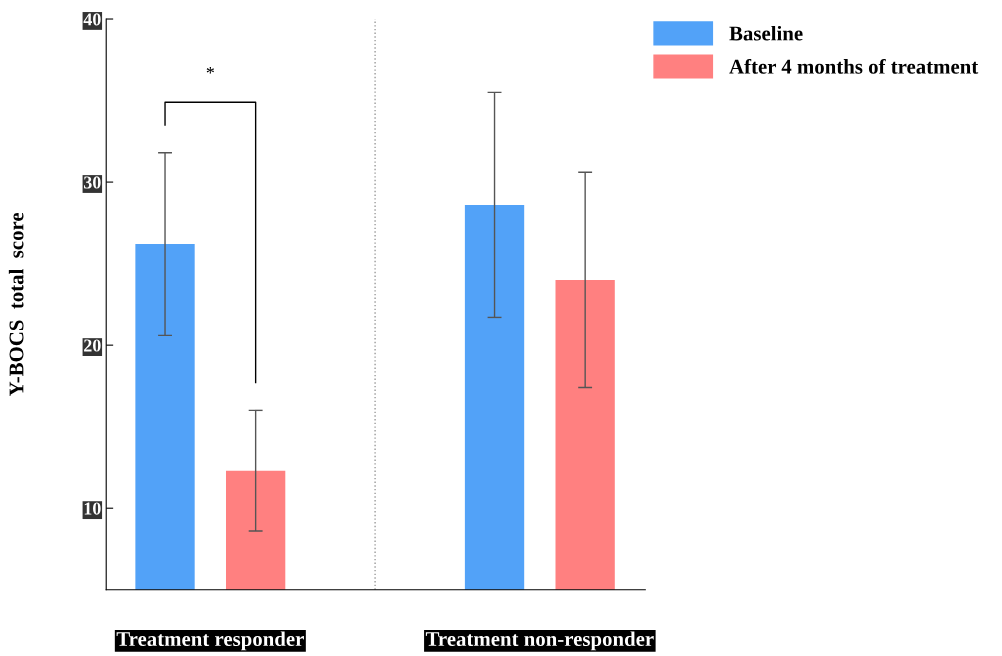 Image resolution: width=1002 pixels, height=656 pixels. Describe the element at coordinates (210, 70) in the screenshot. I see `annotation: *` at that location.